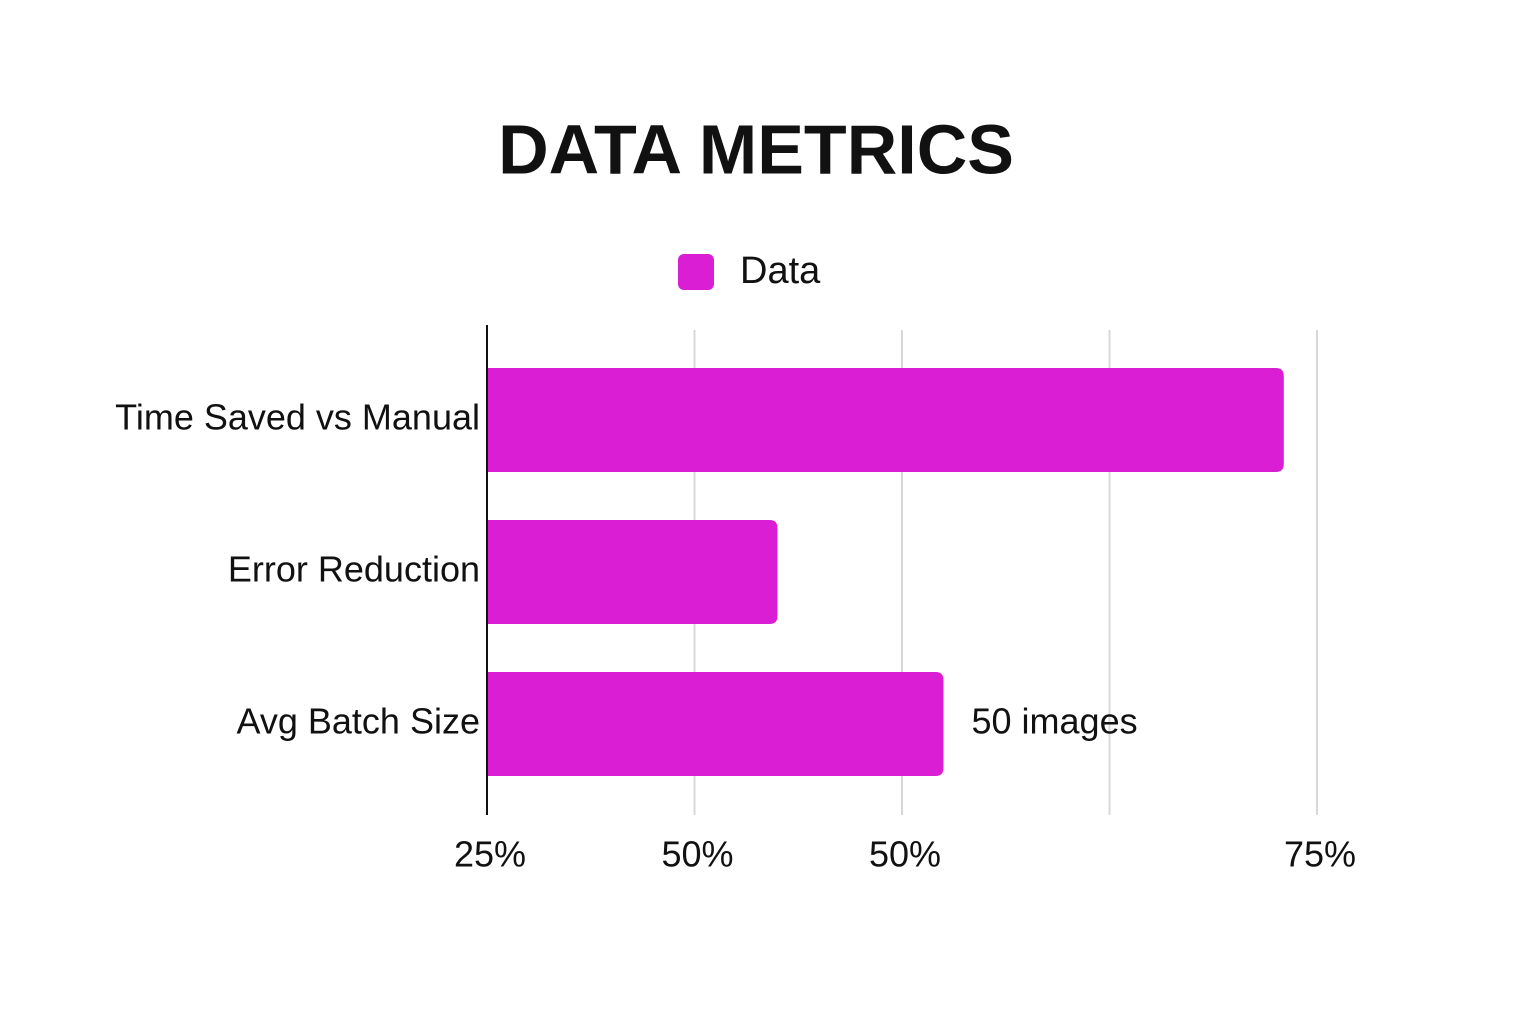  What do you see at coordinates (358, 721) in the screenshot?
I see `y-tick-label: Avg Batch Size` at bounding box center [358, 721].